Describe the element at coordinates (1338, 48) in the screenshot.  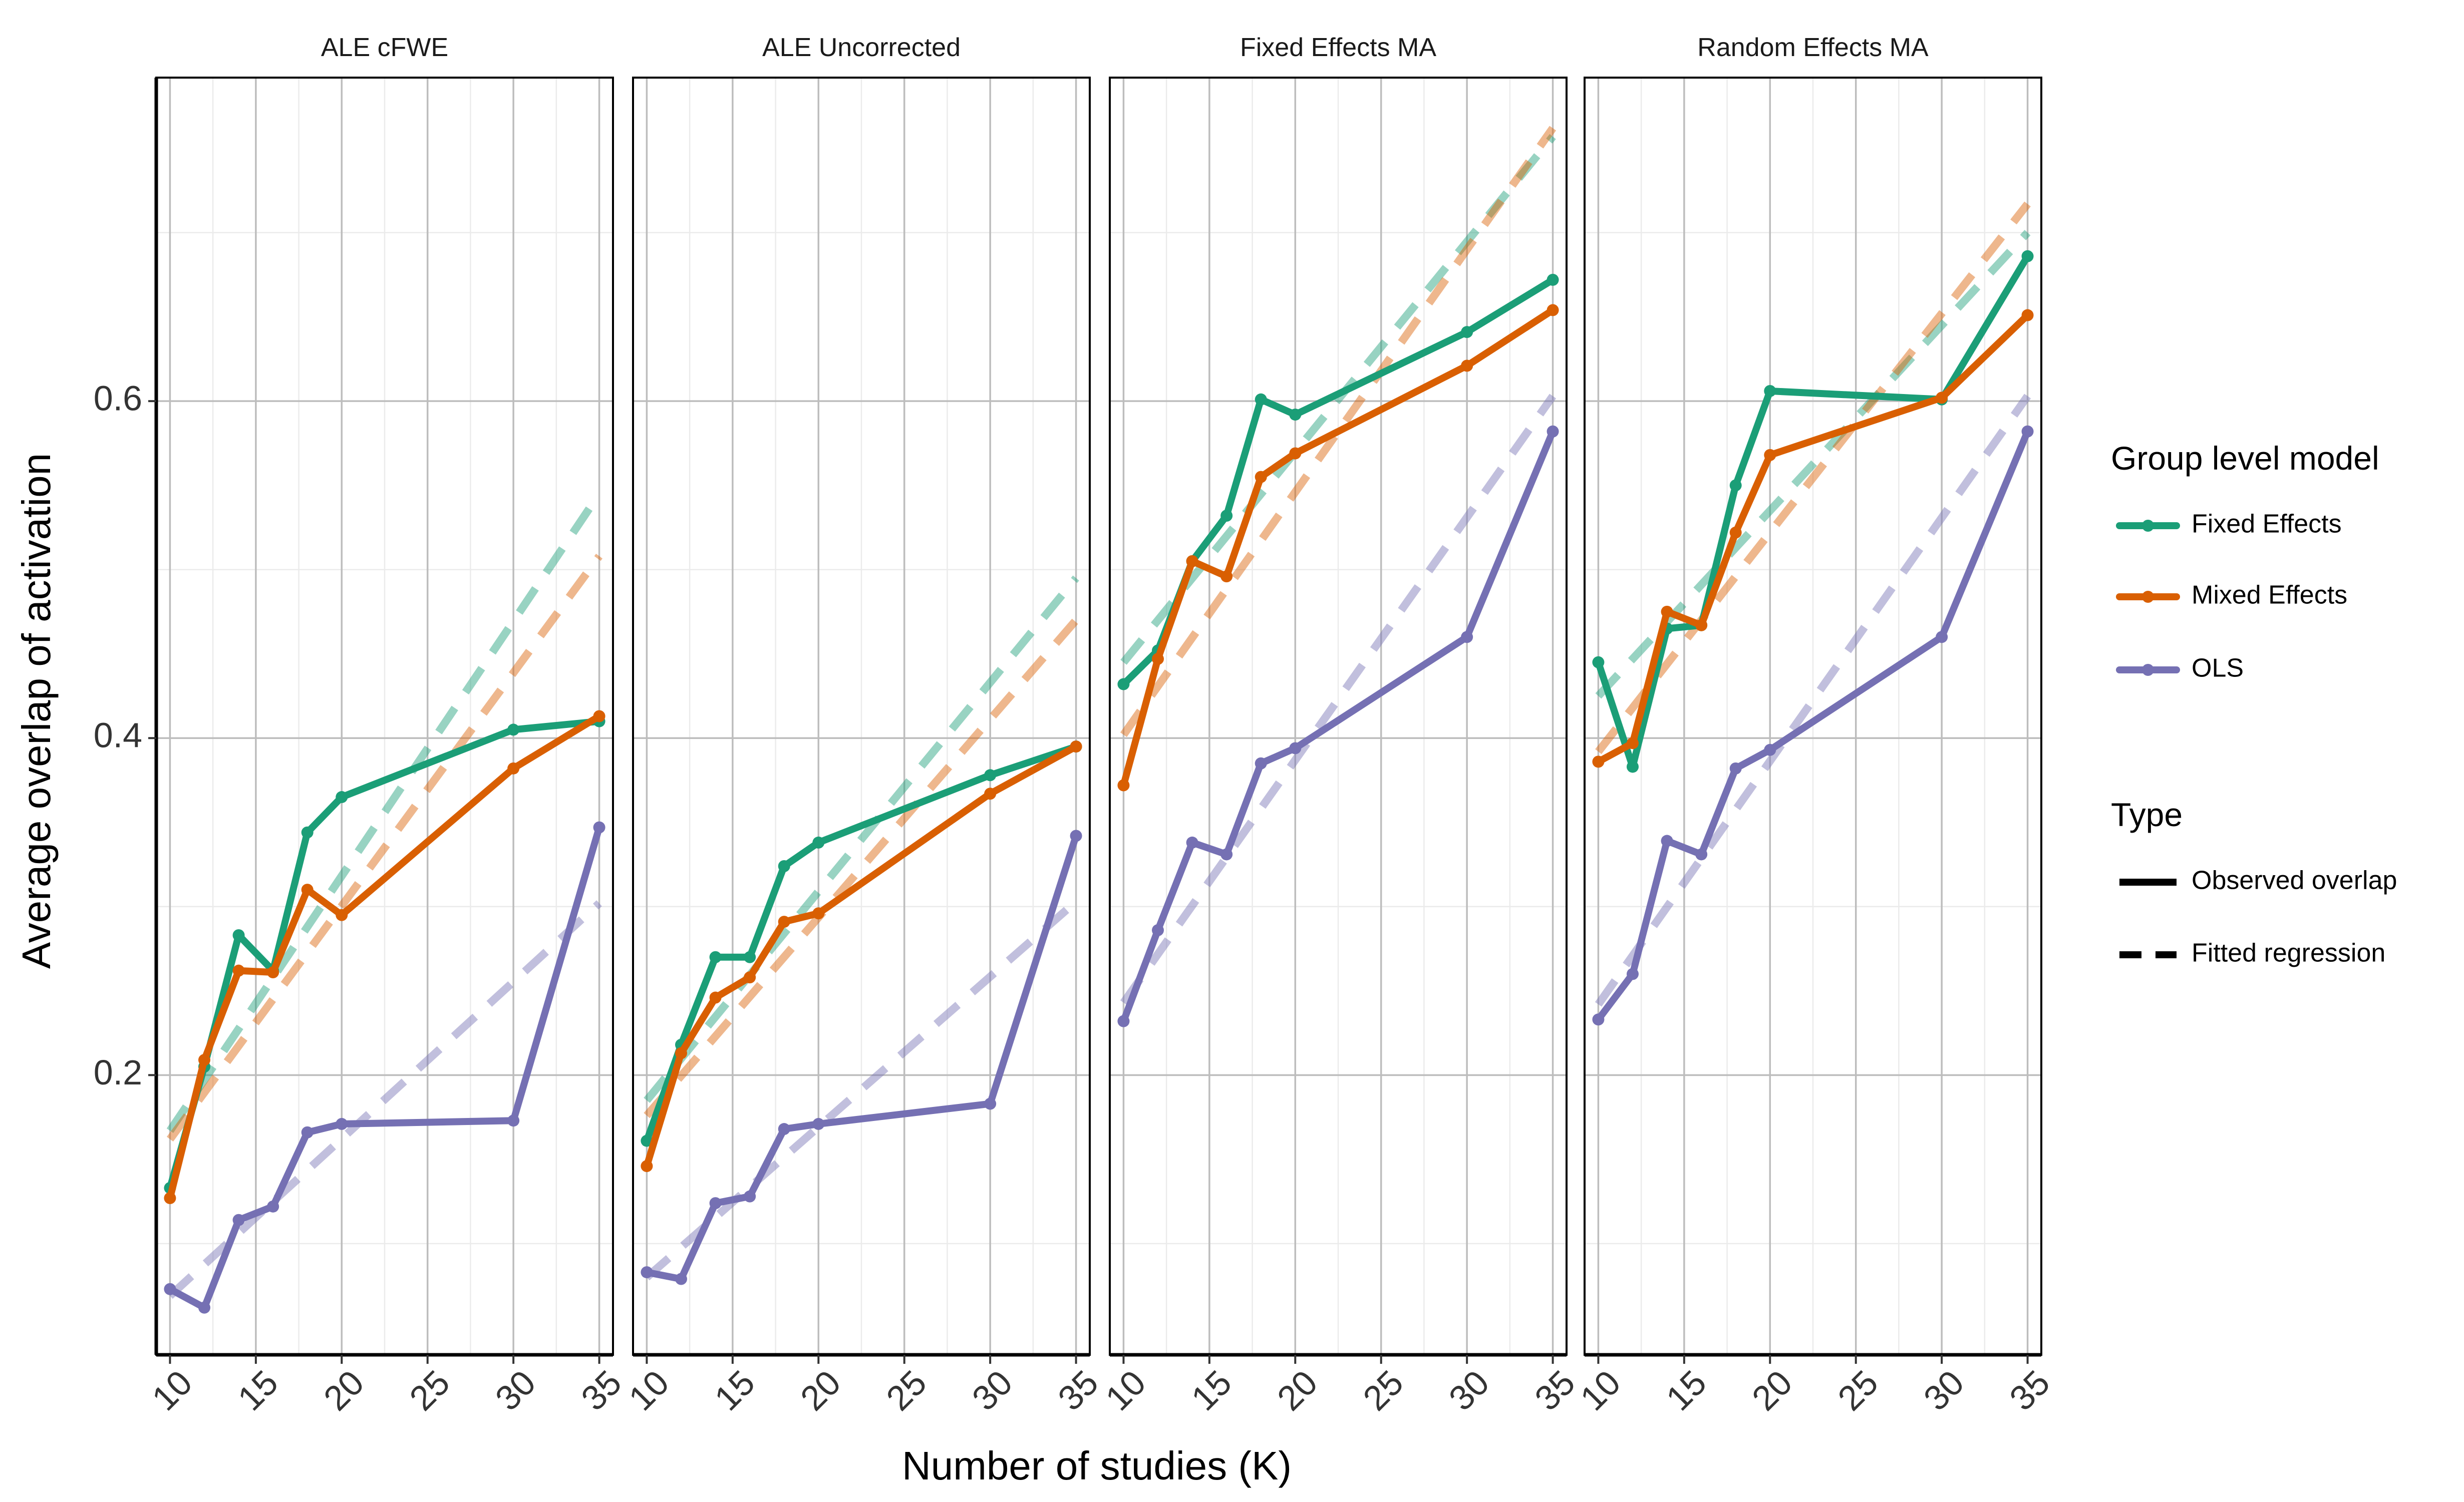
I see `panel-title-fixed-effects-ma: Fixed Effects MA` at that location.